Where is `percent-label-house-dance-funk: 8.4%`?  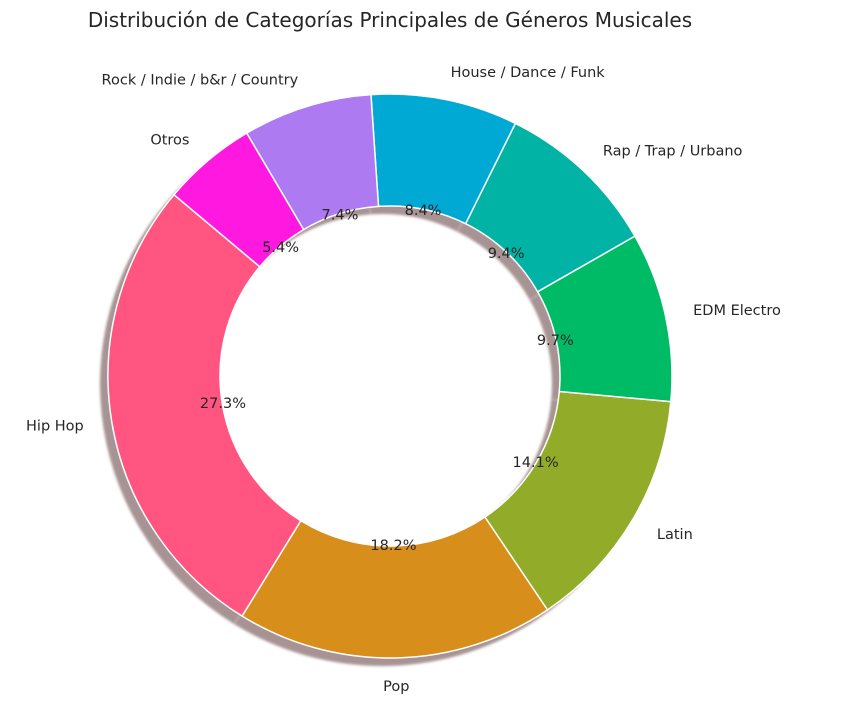
percent-label-house-dance-funk: 8.4% is located at coordinates (423, 211).